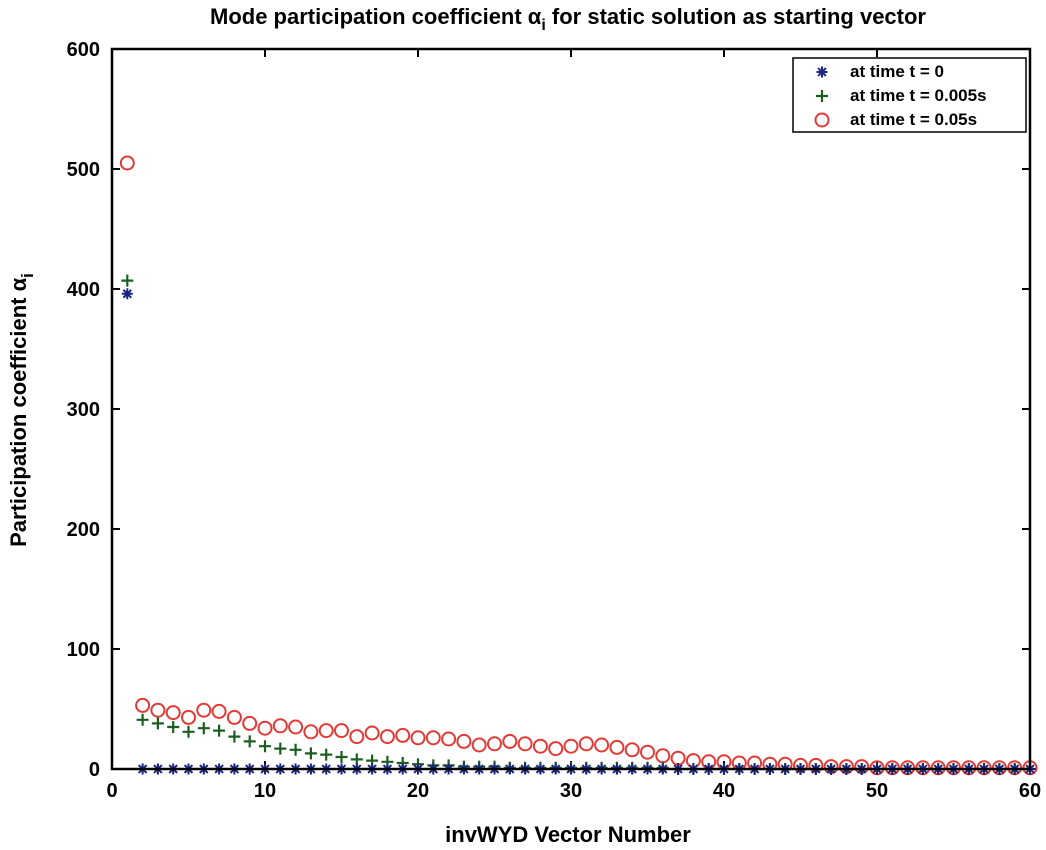  What do you see at coordinates (376, 16) in the screenshot?
I see `chart-title-main: Mode participation coefficient α` at bounding box center [376, 16].